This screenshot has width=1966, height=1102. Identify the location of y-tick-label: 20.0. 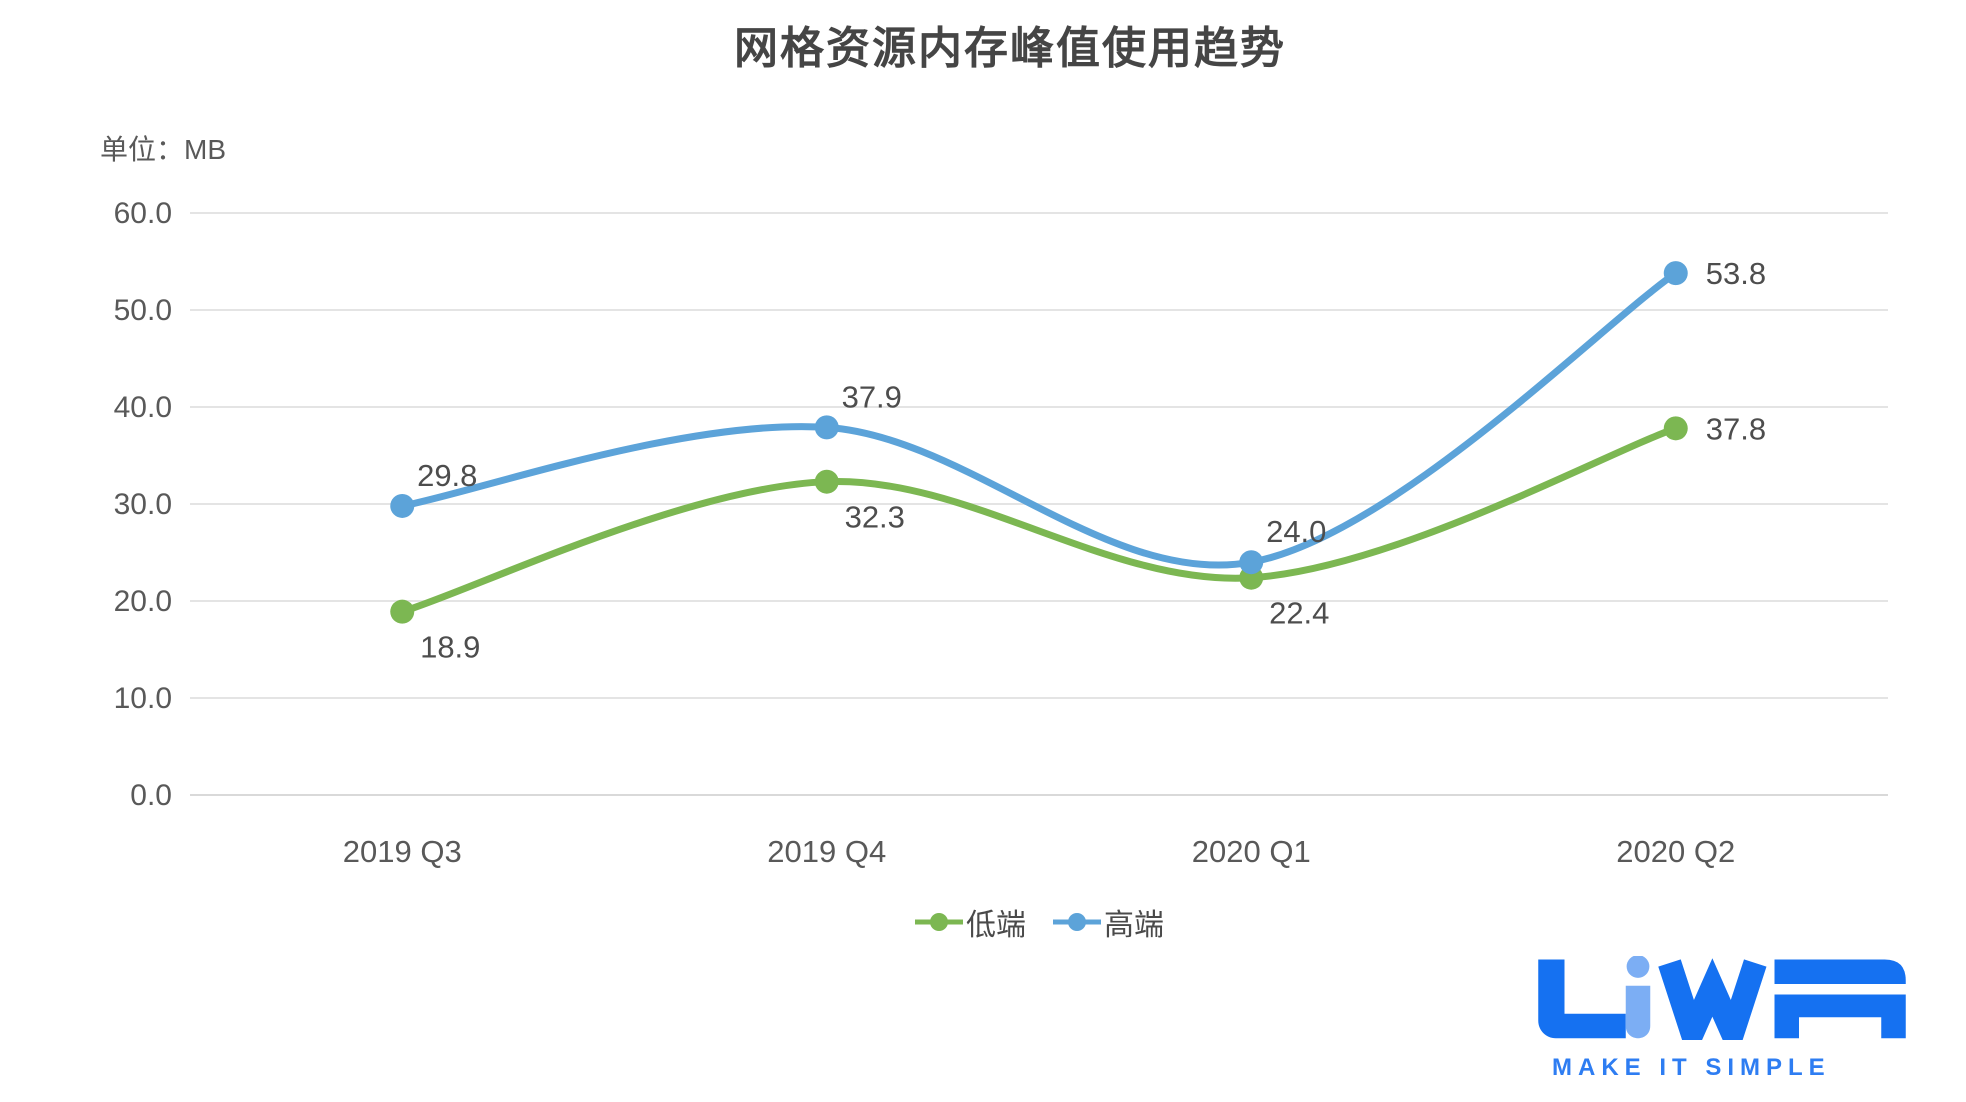
(143, 601).